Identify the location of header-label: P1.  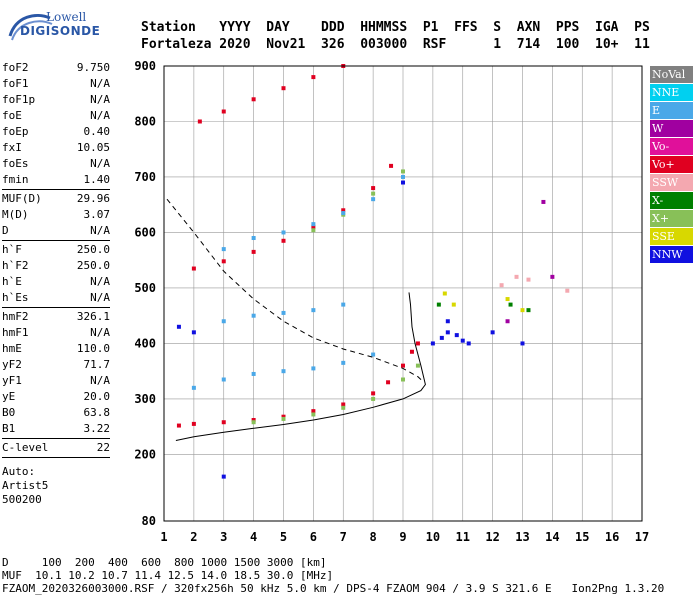
(438, 27).